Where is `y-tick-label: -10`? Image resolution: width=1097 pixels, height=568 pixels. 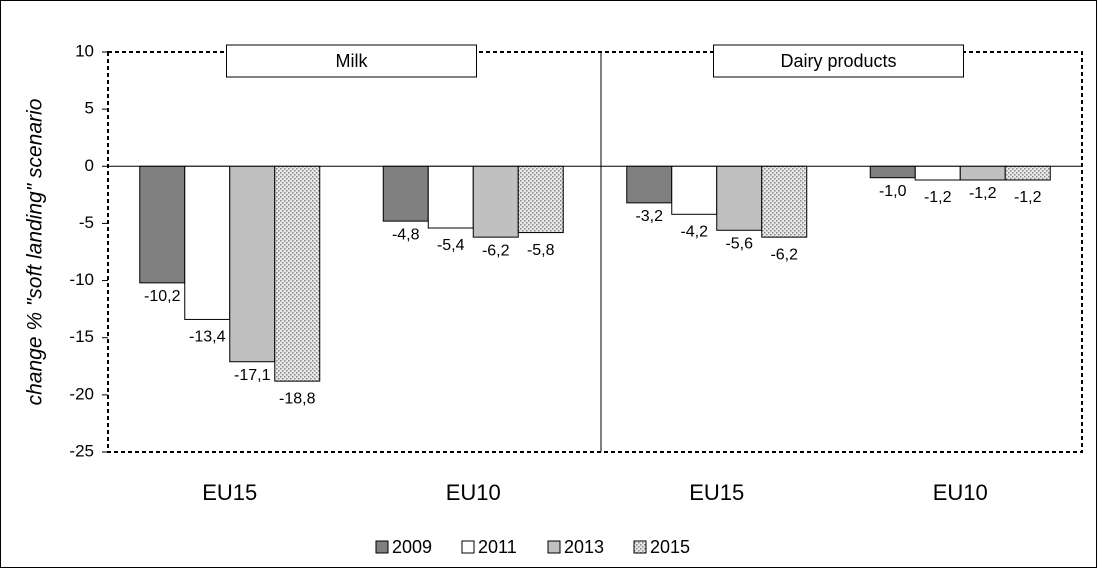
y-tick-label: -10 is located at coordinates (81, 279).